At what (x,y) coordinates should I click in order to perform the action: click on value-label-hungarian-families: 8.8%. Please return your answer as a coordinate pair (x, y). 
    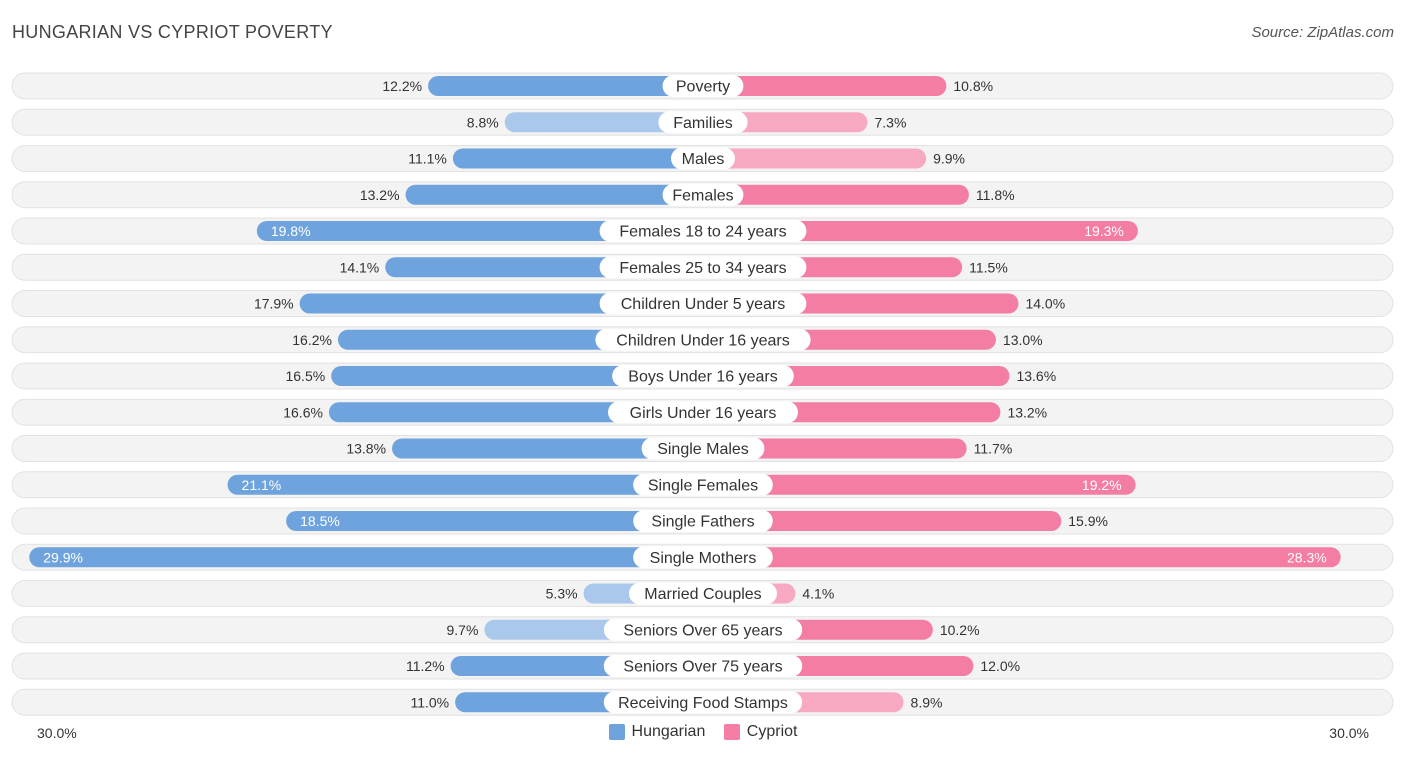
    Looking at the image, I should click on (483, 122).